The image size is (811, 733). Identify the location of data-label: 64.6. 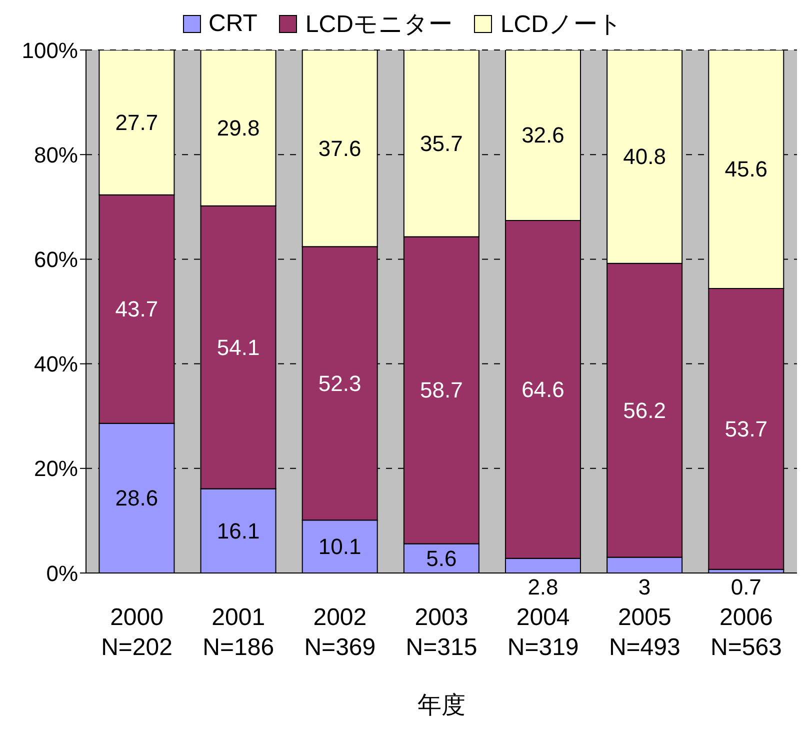
(543, 389).